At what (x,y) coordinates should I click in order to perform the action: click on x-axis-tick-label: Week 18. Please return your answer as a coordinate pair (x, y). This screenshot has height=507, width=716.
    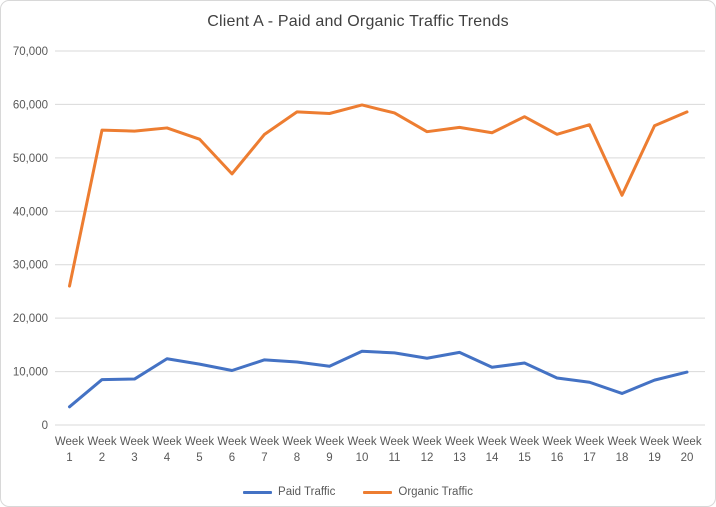
    Looking at the image, I should click on (621, 450).